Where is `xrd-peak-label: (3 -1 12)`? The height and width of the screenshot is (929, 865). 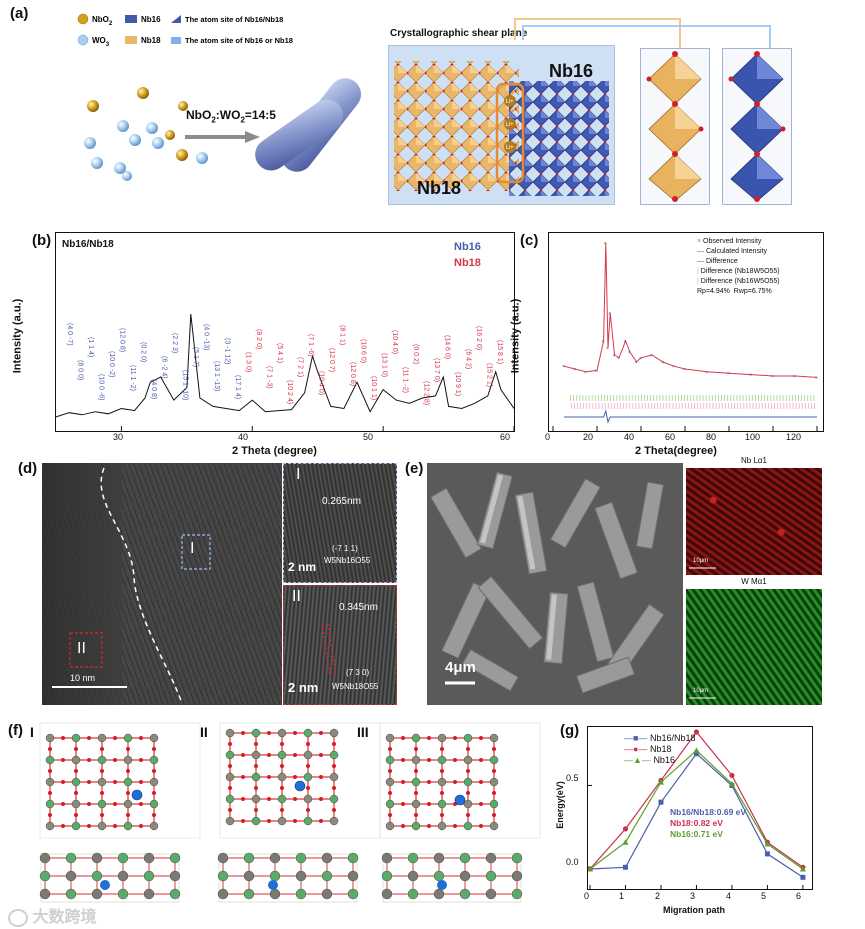 xrd-peak-label: (3 -1 12) is located at coordinates (226, 351).